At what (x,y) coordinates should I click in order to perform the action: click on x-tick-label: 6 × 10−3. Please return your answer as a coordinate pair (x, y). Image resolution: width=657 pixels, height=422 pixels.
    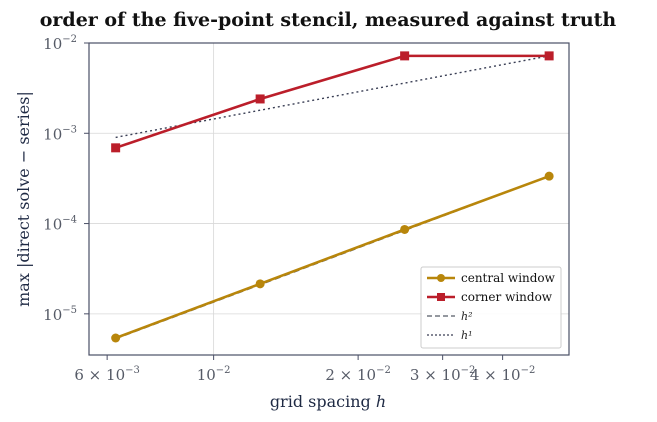
    Looking at the image, I should click on (107, 374).